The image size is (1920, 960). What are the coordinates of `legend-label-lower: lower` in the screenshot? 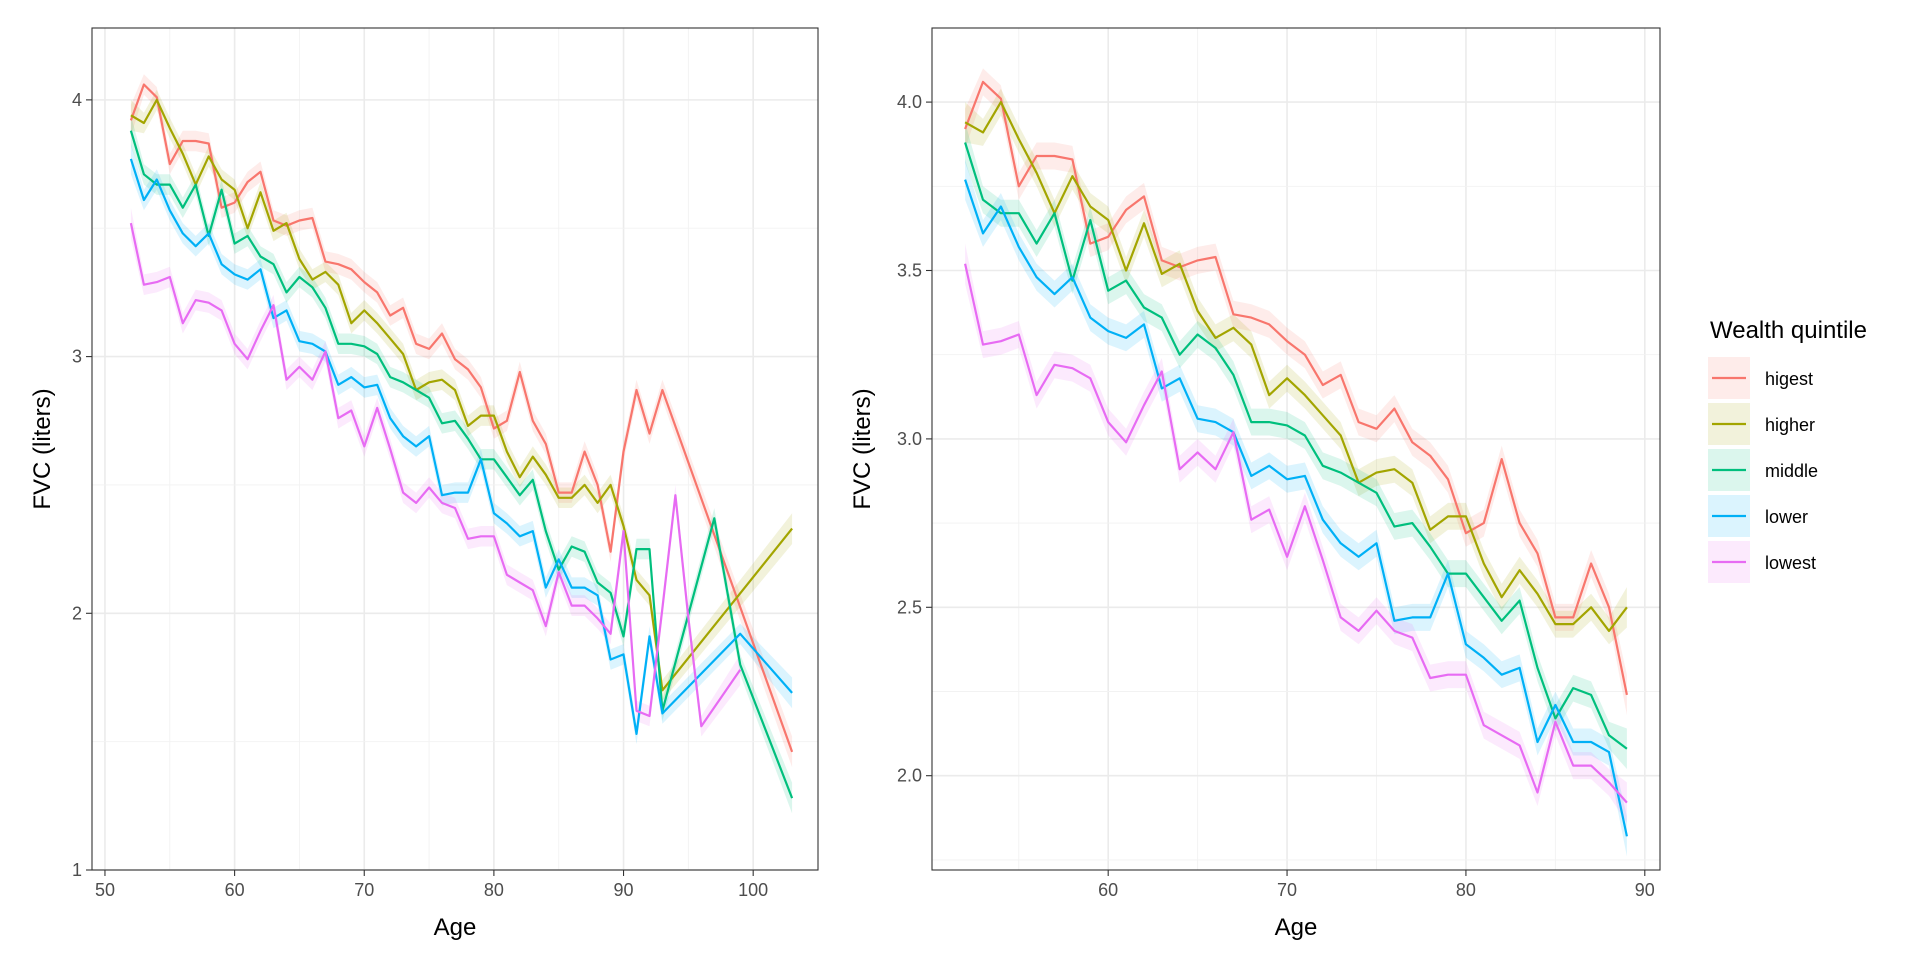 It's located at (1786, 517).